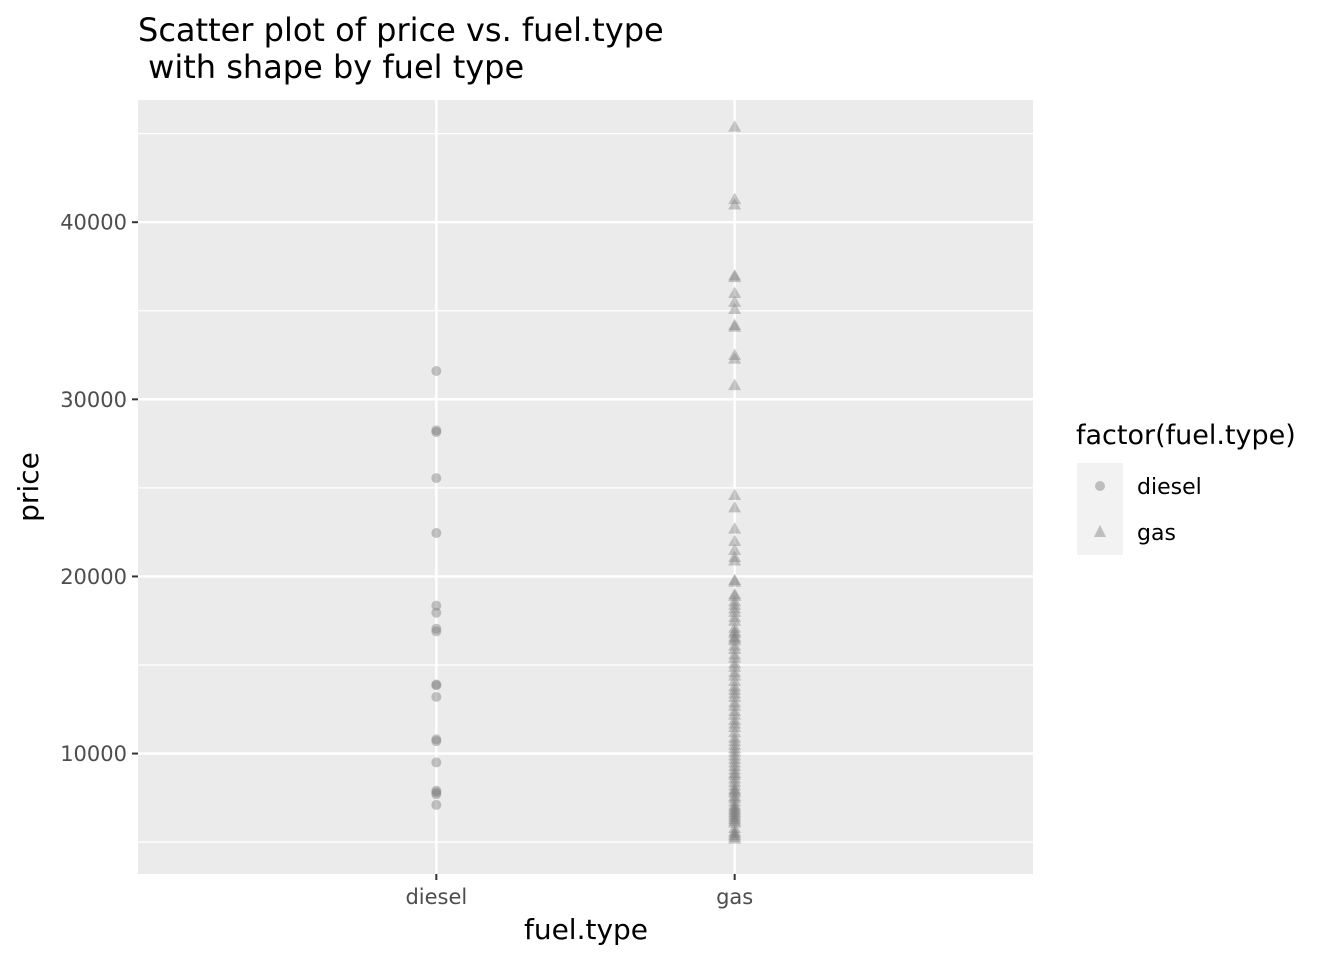 This screenshot has width=1344, height=960. Describe the element at coordinates (28, 487) in the screenshot. I see `y-axis-title: price` at that location.